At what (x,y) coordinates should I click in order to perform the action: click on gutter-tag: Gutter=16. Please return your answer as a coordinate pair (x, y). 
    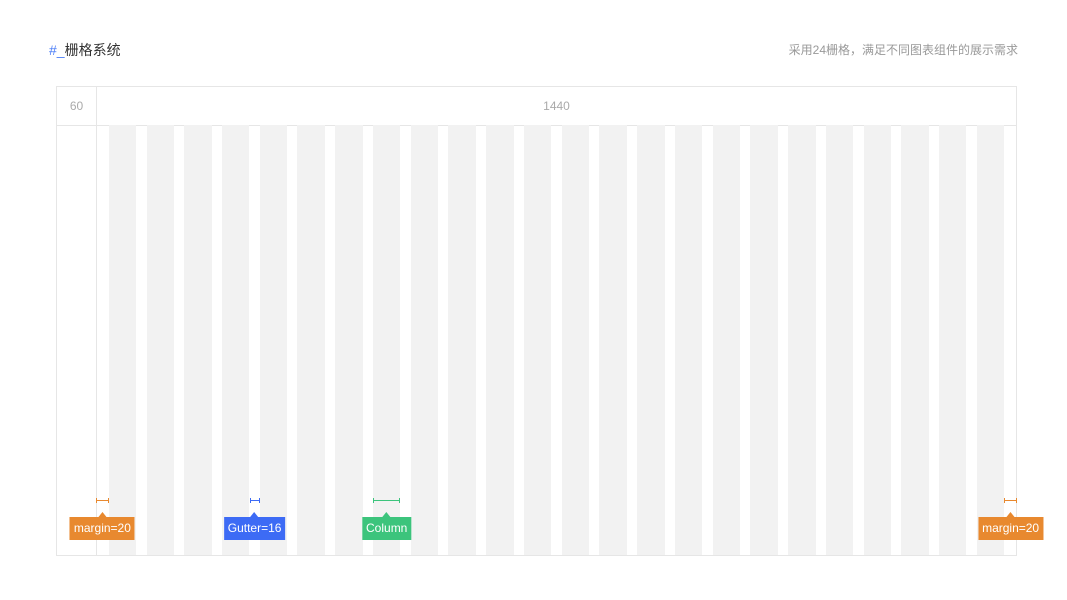
    Looking at the image, I should click on (254, 526).